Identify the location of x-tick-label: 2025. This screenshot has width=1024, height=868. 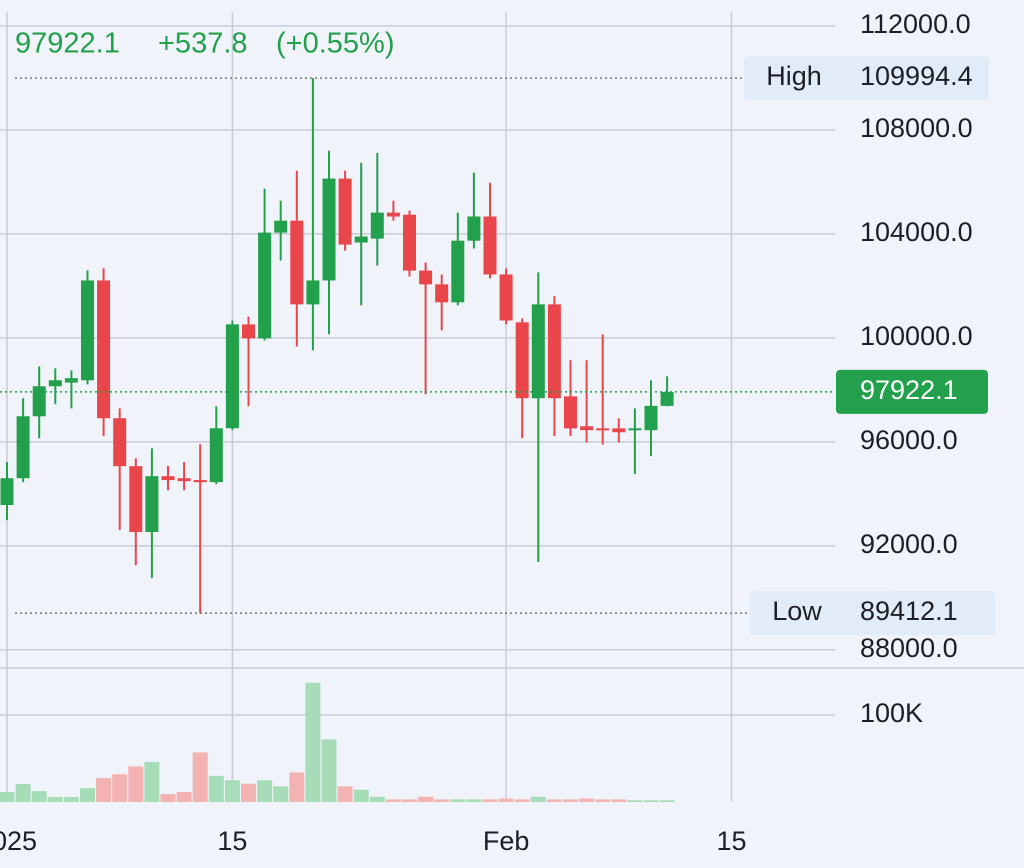
(18, 841).